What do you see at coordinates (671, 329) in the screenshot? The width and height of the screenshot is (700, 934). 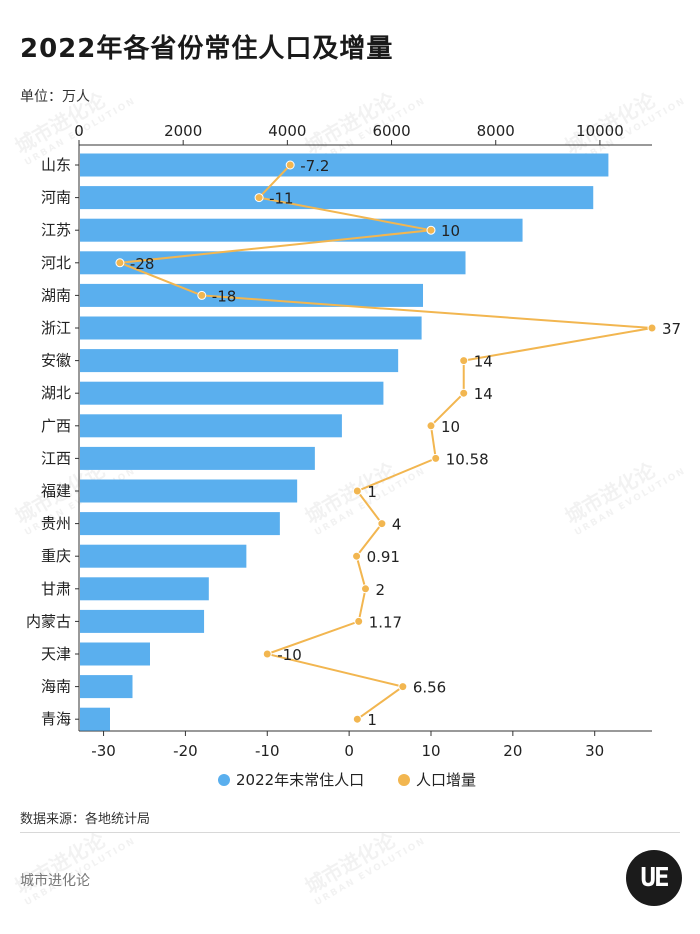 I see `increment-data-label: 37` at bounding box center [671, 329].